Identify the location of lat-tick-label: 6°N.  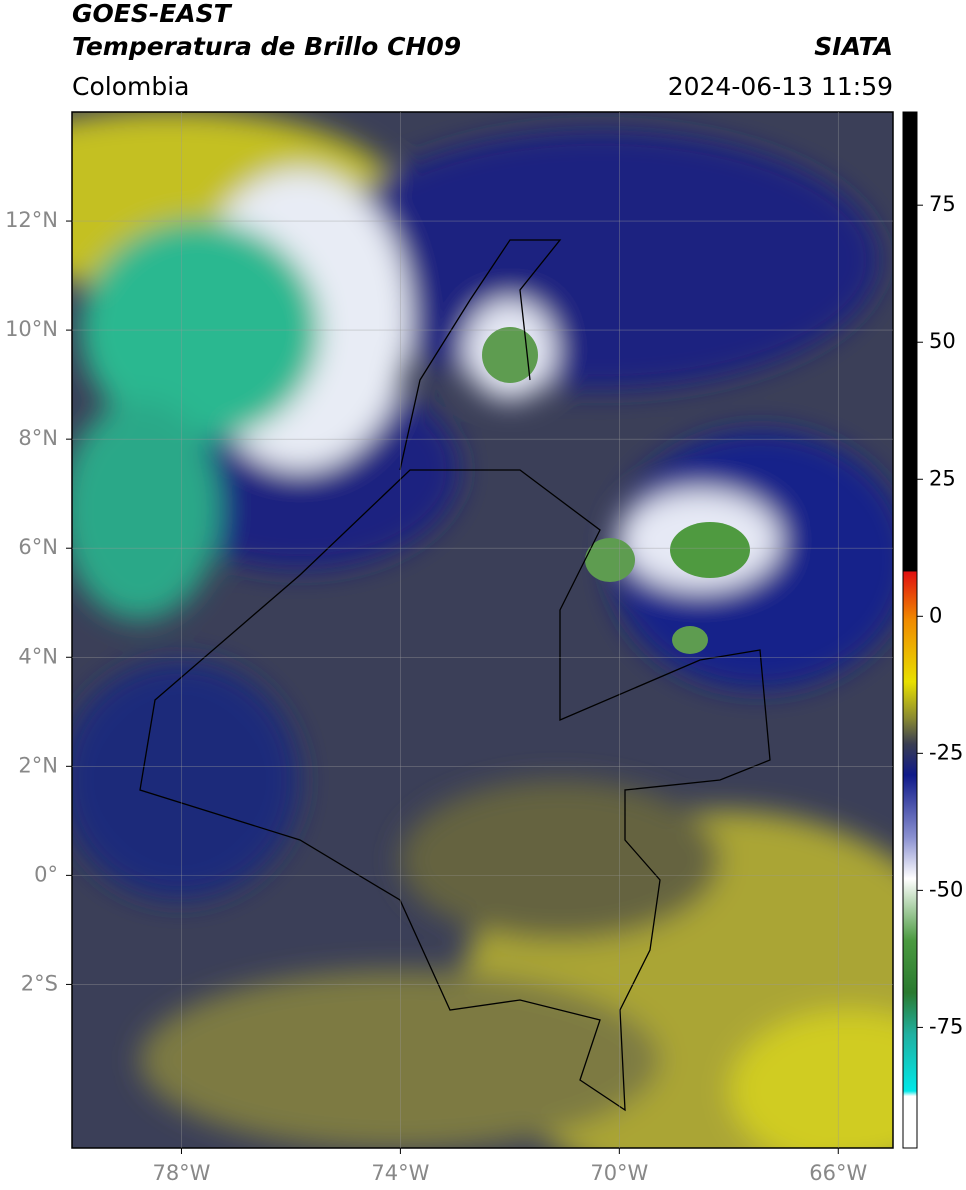
(38, 547).